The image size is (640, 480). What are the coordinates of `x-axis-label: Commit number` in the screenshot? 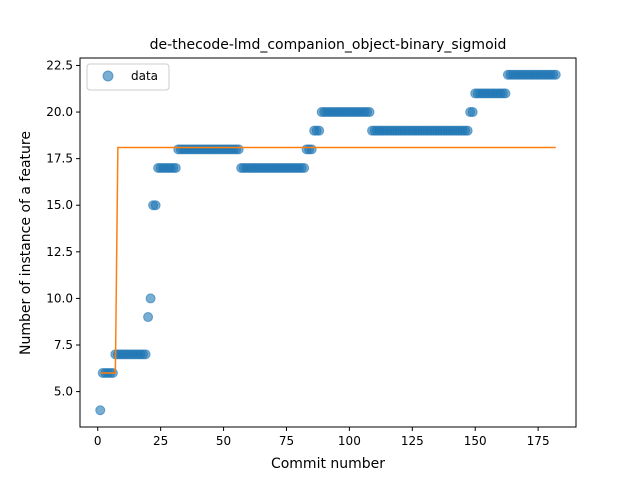 It's located at (328, 464).